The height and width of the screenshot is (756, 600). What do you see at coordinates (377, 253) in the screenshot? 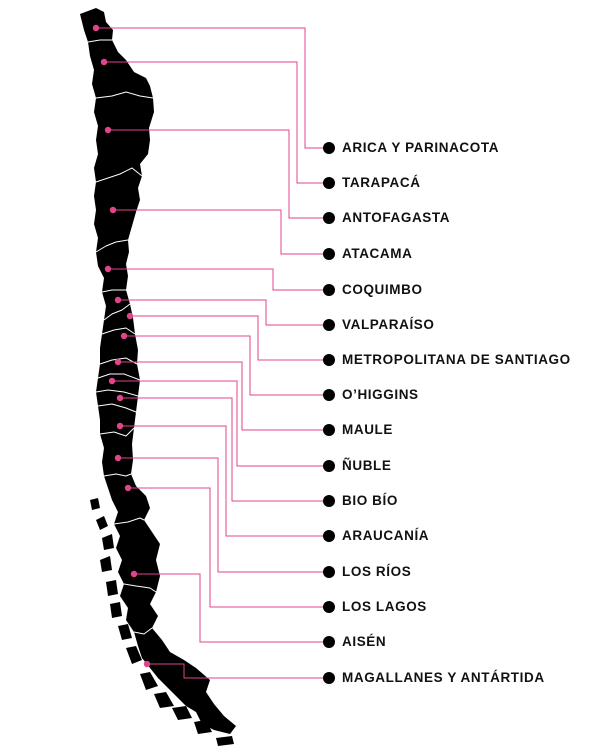
I see `region-label-atacama: ATACAMA` at bounding box center [377, 253].